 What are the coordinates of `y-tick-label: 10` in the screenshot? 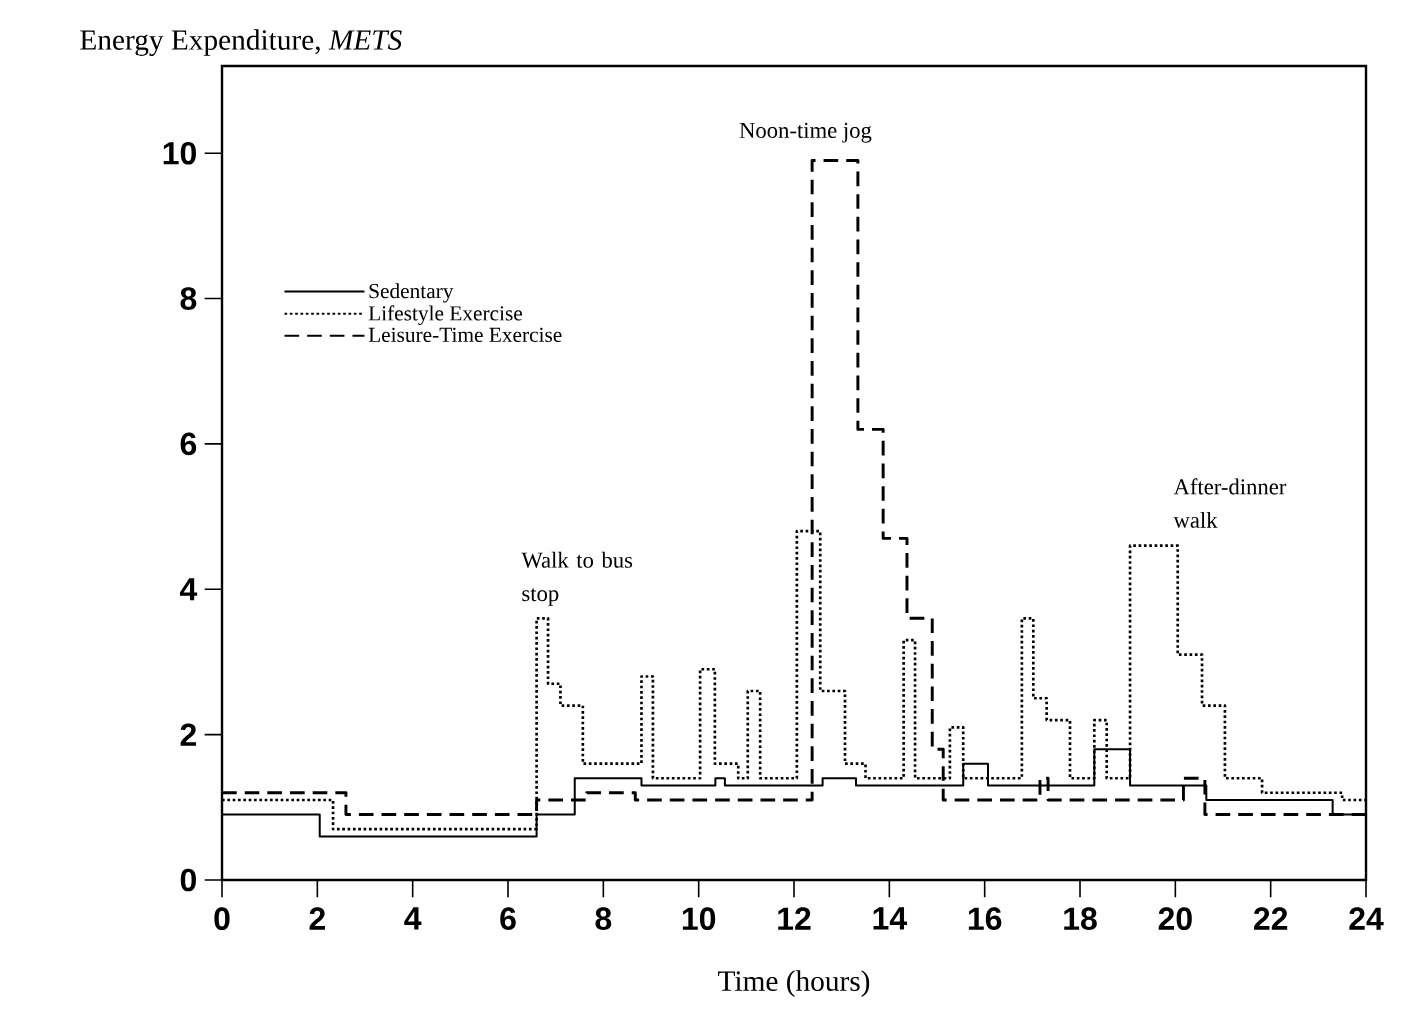 It's located at (179, 153).